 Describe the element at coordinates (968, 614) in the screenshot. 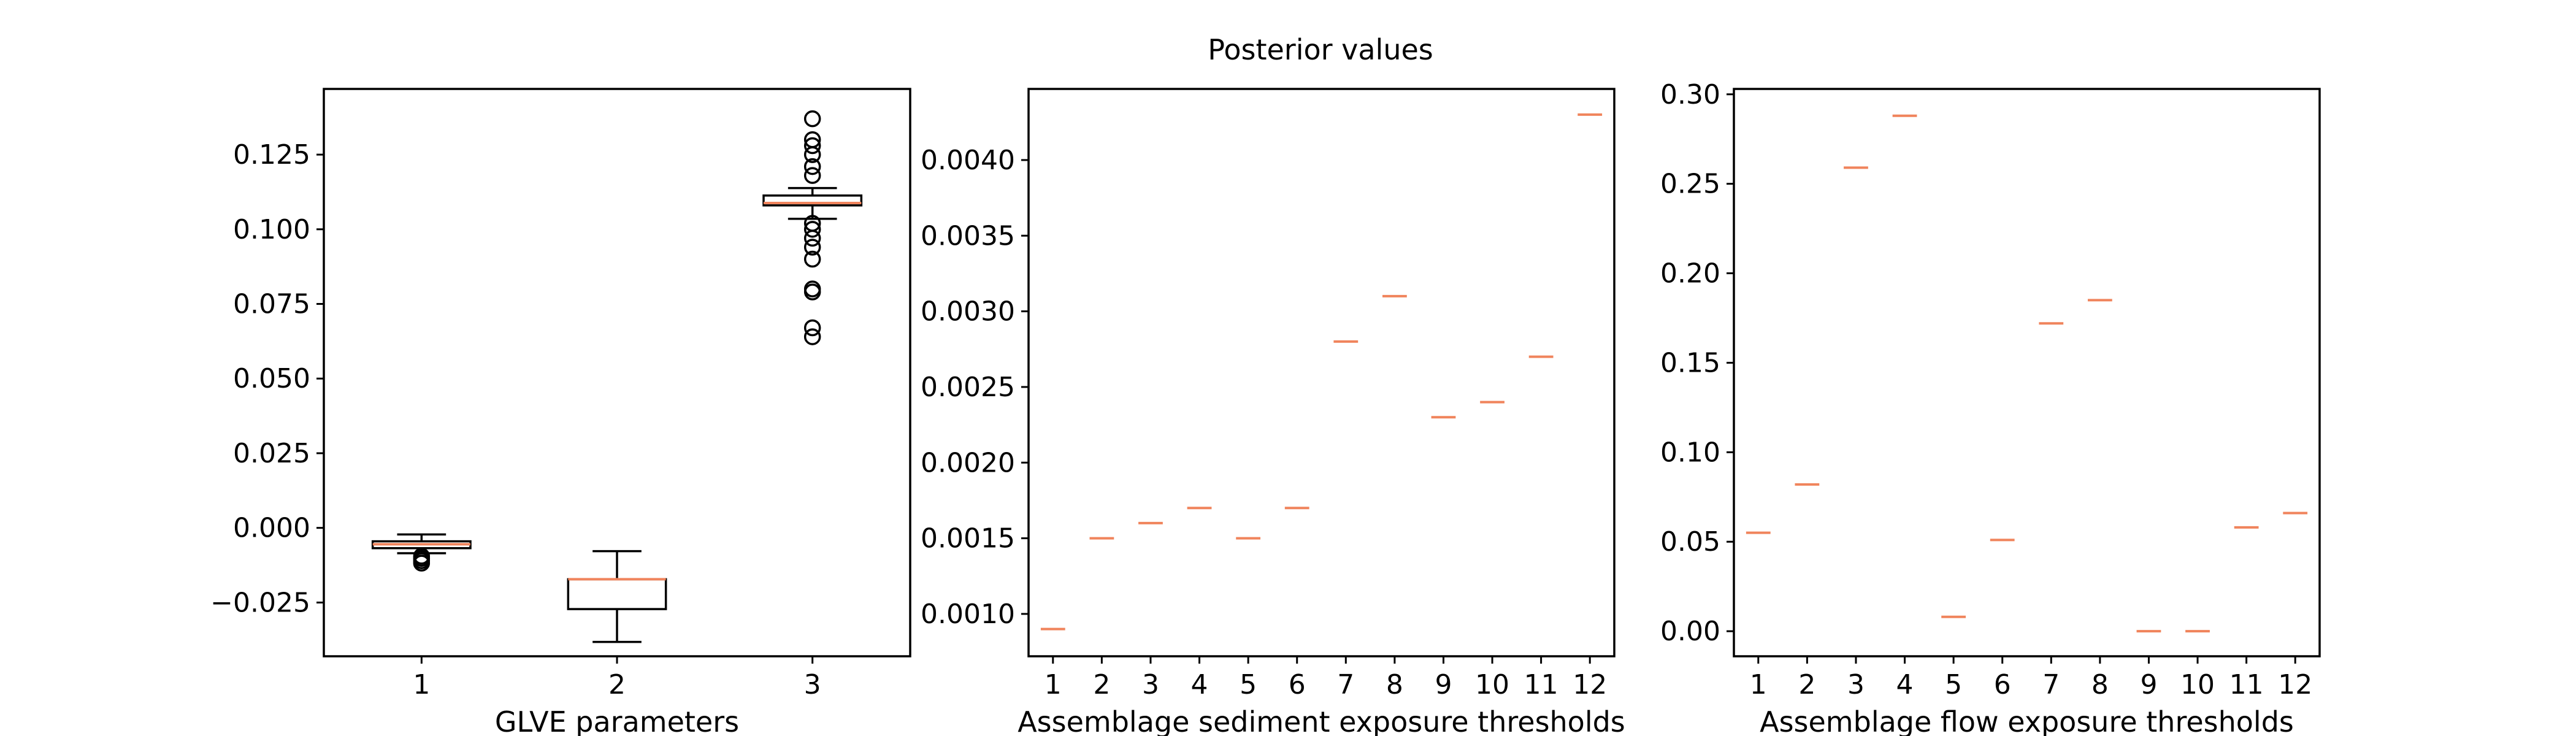

I see `y-tick-label: 0.0010` at that location.